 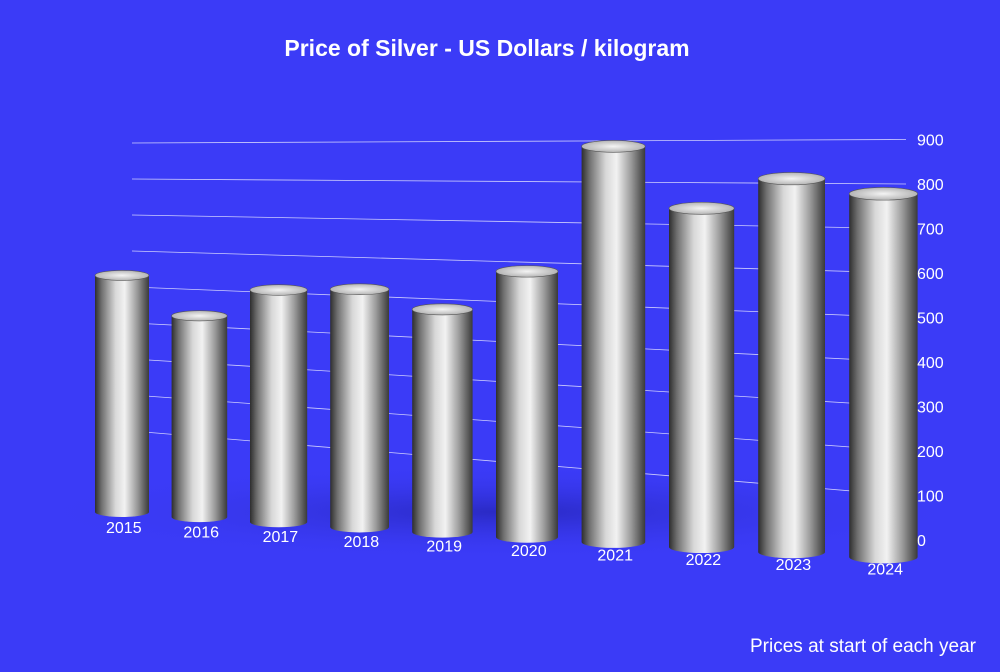 What do you see at coordinates (885, 569) in the screenshot?
I see `x-tick-label: 2024` at bounding box center [885, 569].